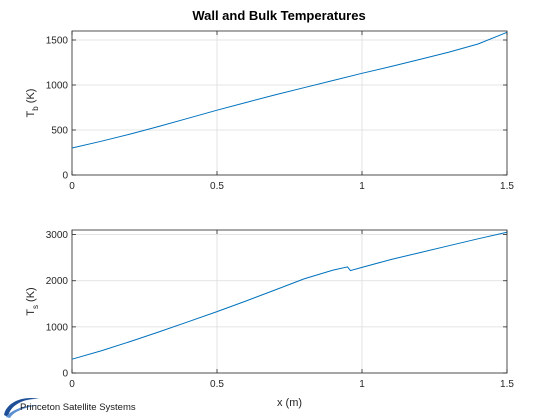  I want to click on logo-text: Princeton Satellite Systems, so click(78, 407).